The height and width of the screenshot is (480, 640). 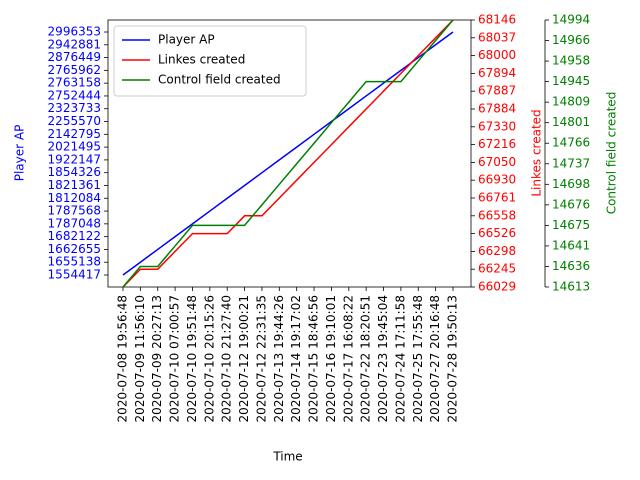 I want to click on y-tick-label: 2942881, so click(x=74, y=44).